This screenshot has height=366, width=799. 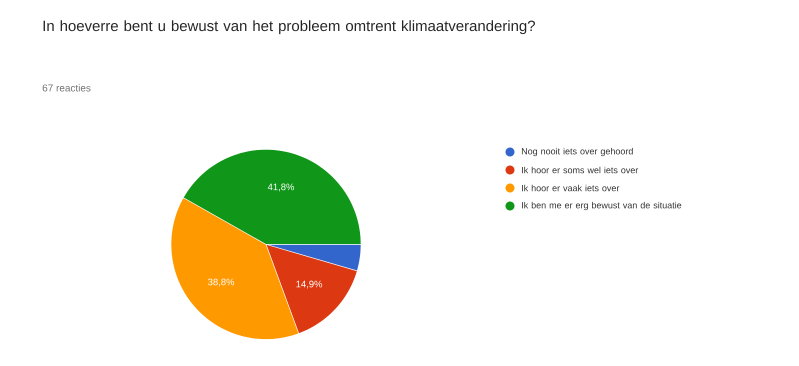 I want to click on data-label: 14,9%, so click(x=309, y=284).